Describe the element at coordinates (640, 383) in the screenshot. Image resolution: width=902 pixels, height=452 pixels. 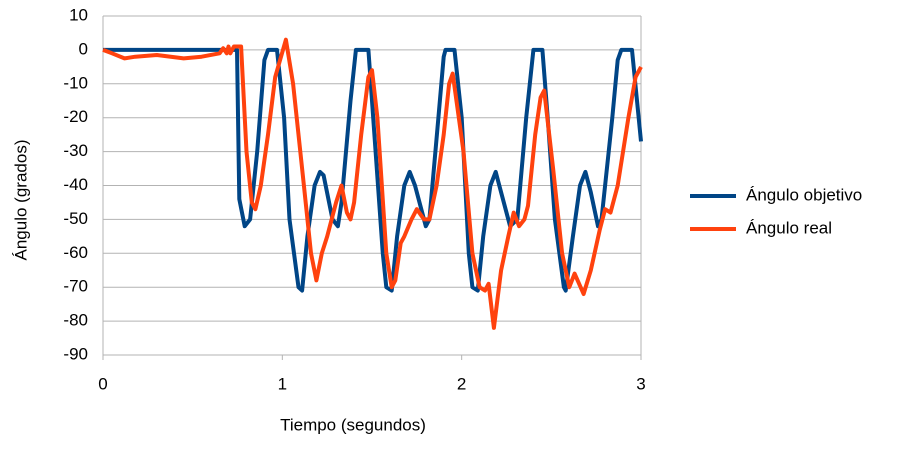
I see `x-tick-label: 3` at that location.